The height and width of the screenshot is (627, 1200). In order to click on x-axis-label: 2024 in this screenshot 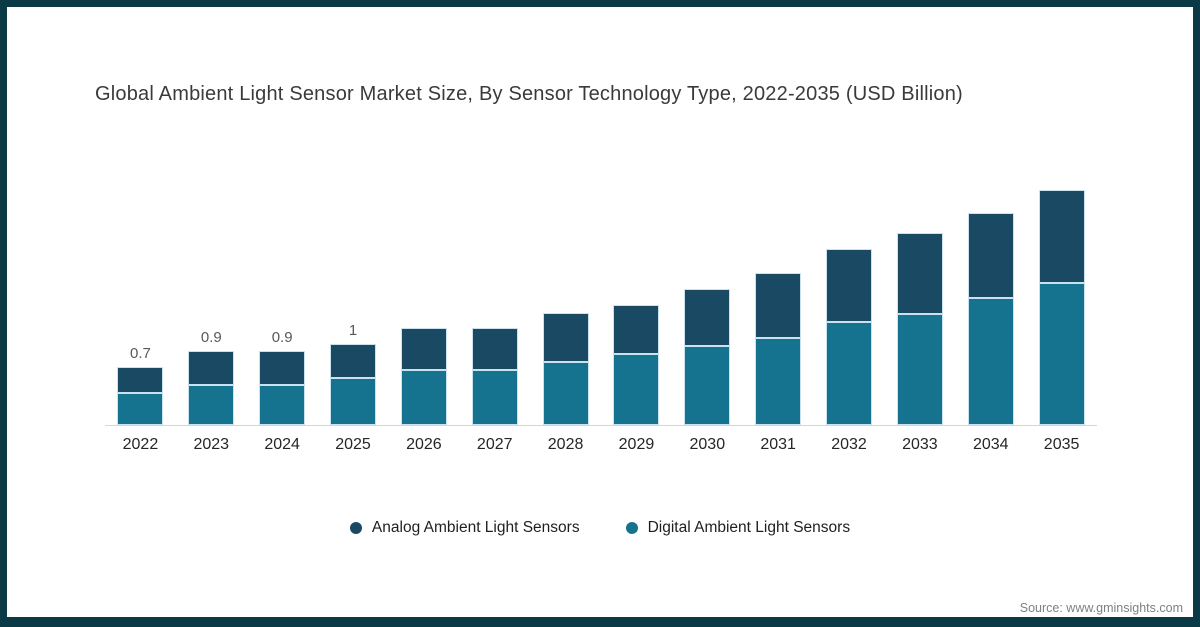, I will do `click(282, 444)`.